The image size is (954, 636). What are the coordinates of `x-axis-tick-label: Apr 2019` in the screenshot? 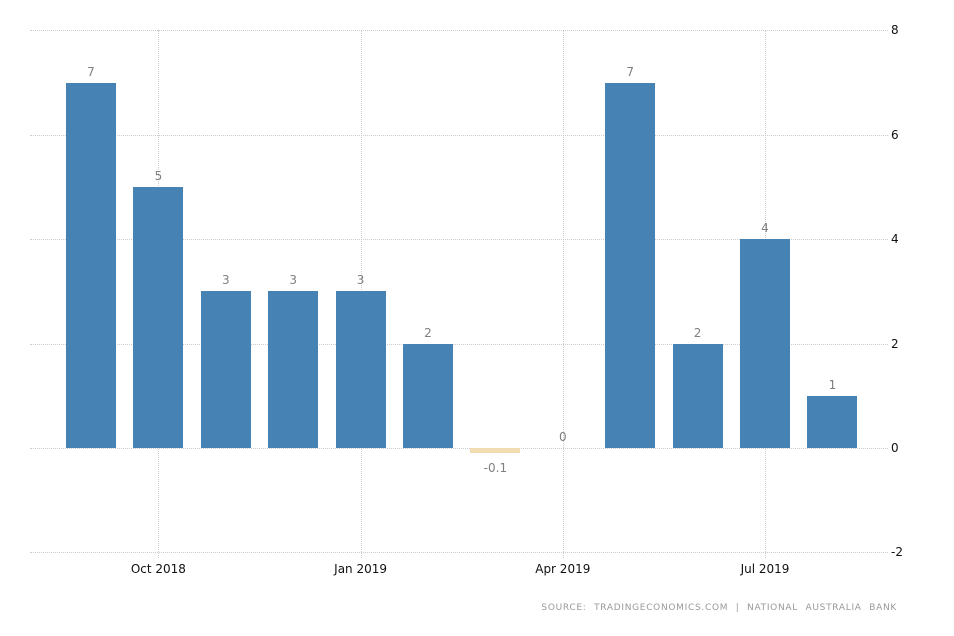 It's located at (563, 569).